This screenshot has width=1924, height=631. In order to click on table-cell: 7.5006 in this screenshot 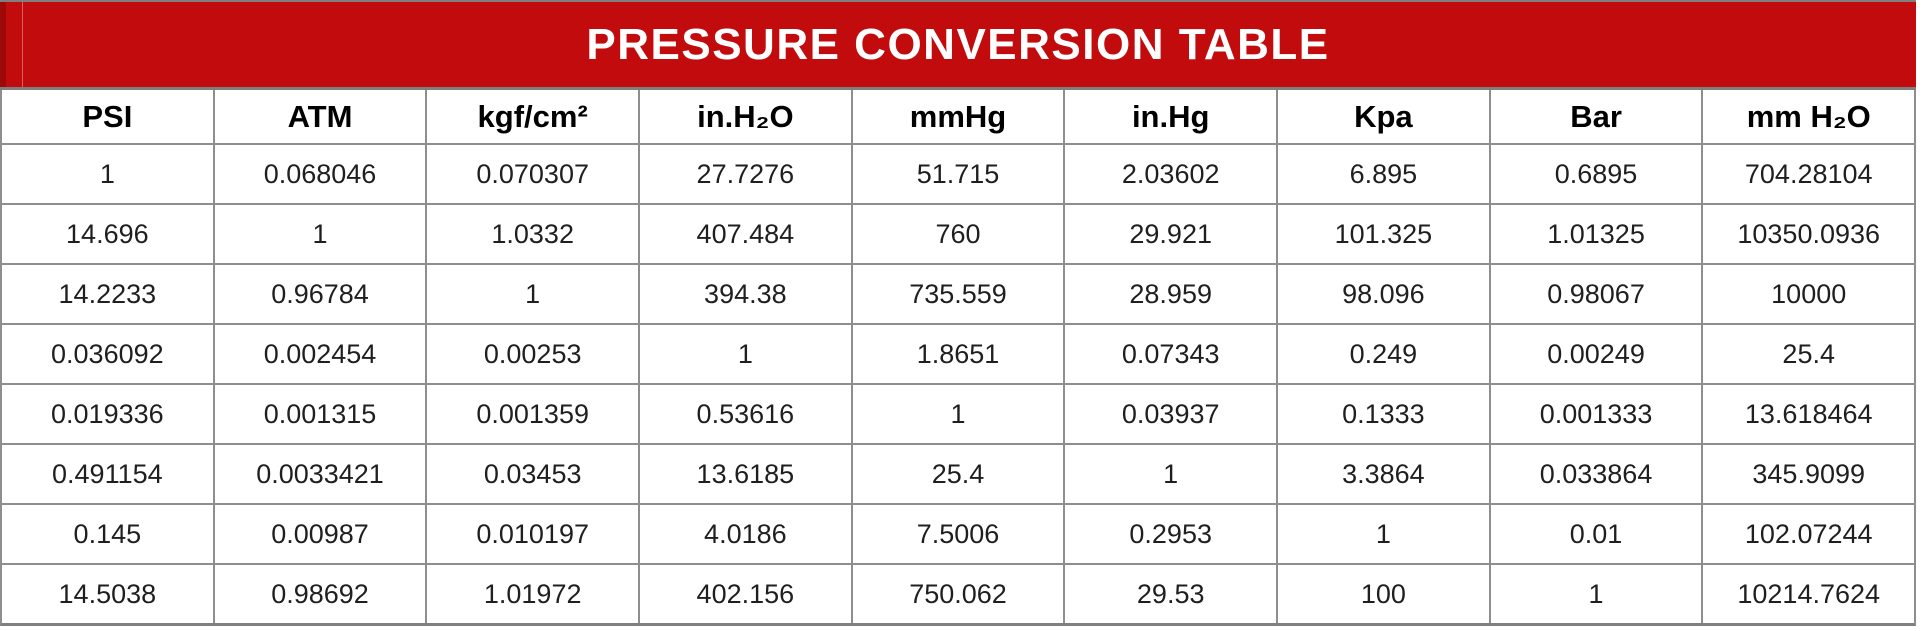, I will do `click(959, 534)`.